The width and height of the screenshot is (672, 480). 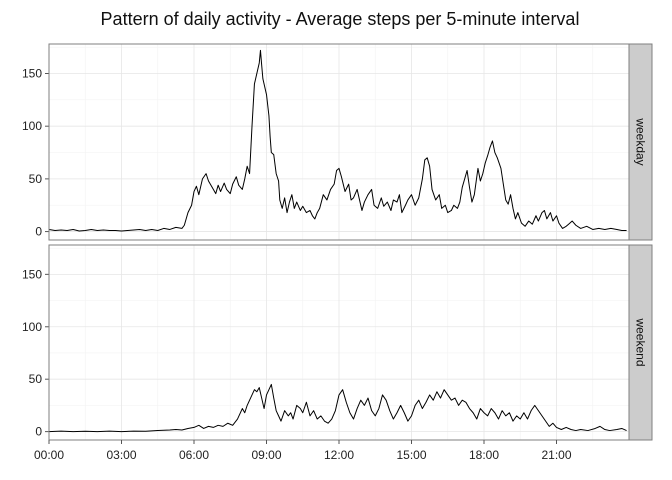 I want to click on strip-weekend, so click(x=640, y=342).